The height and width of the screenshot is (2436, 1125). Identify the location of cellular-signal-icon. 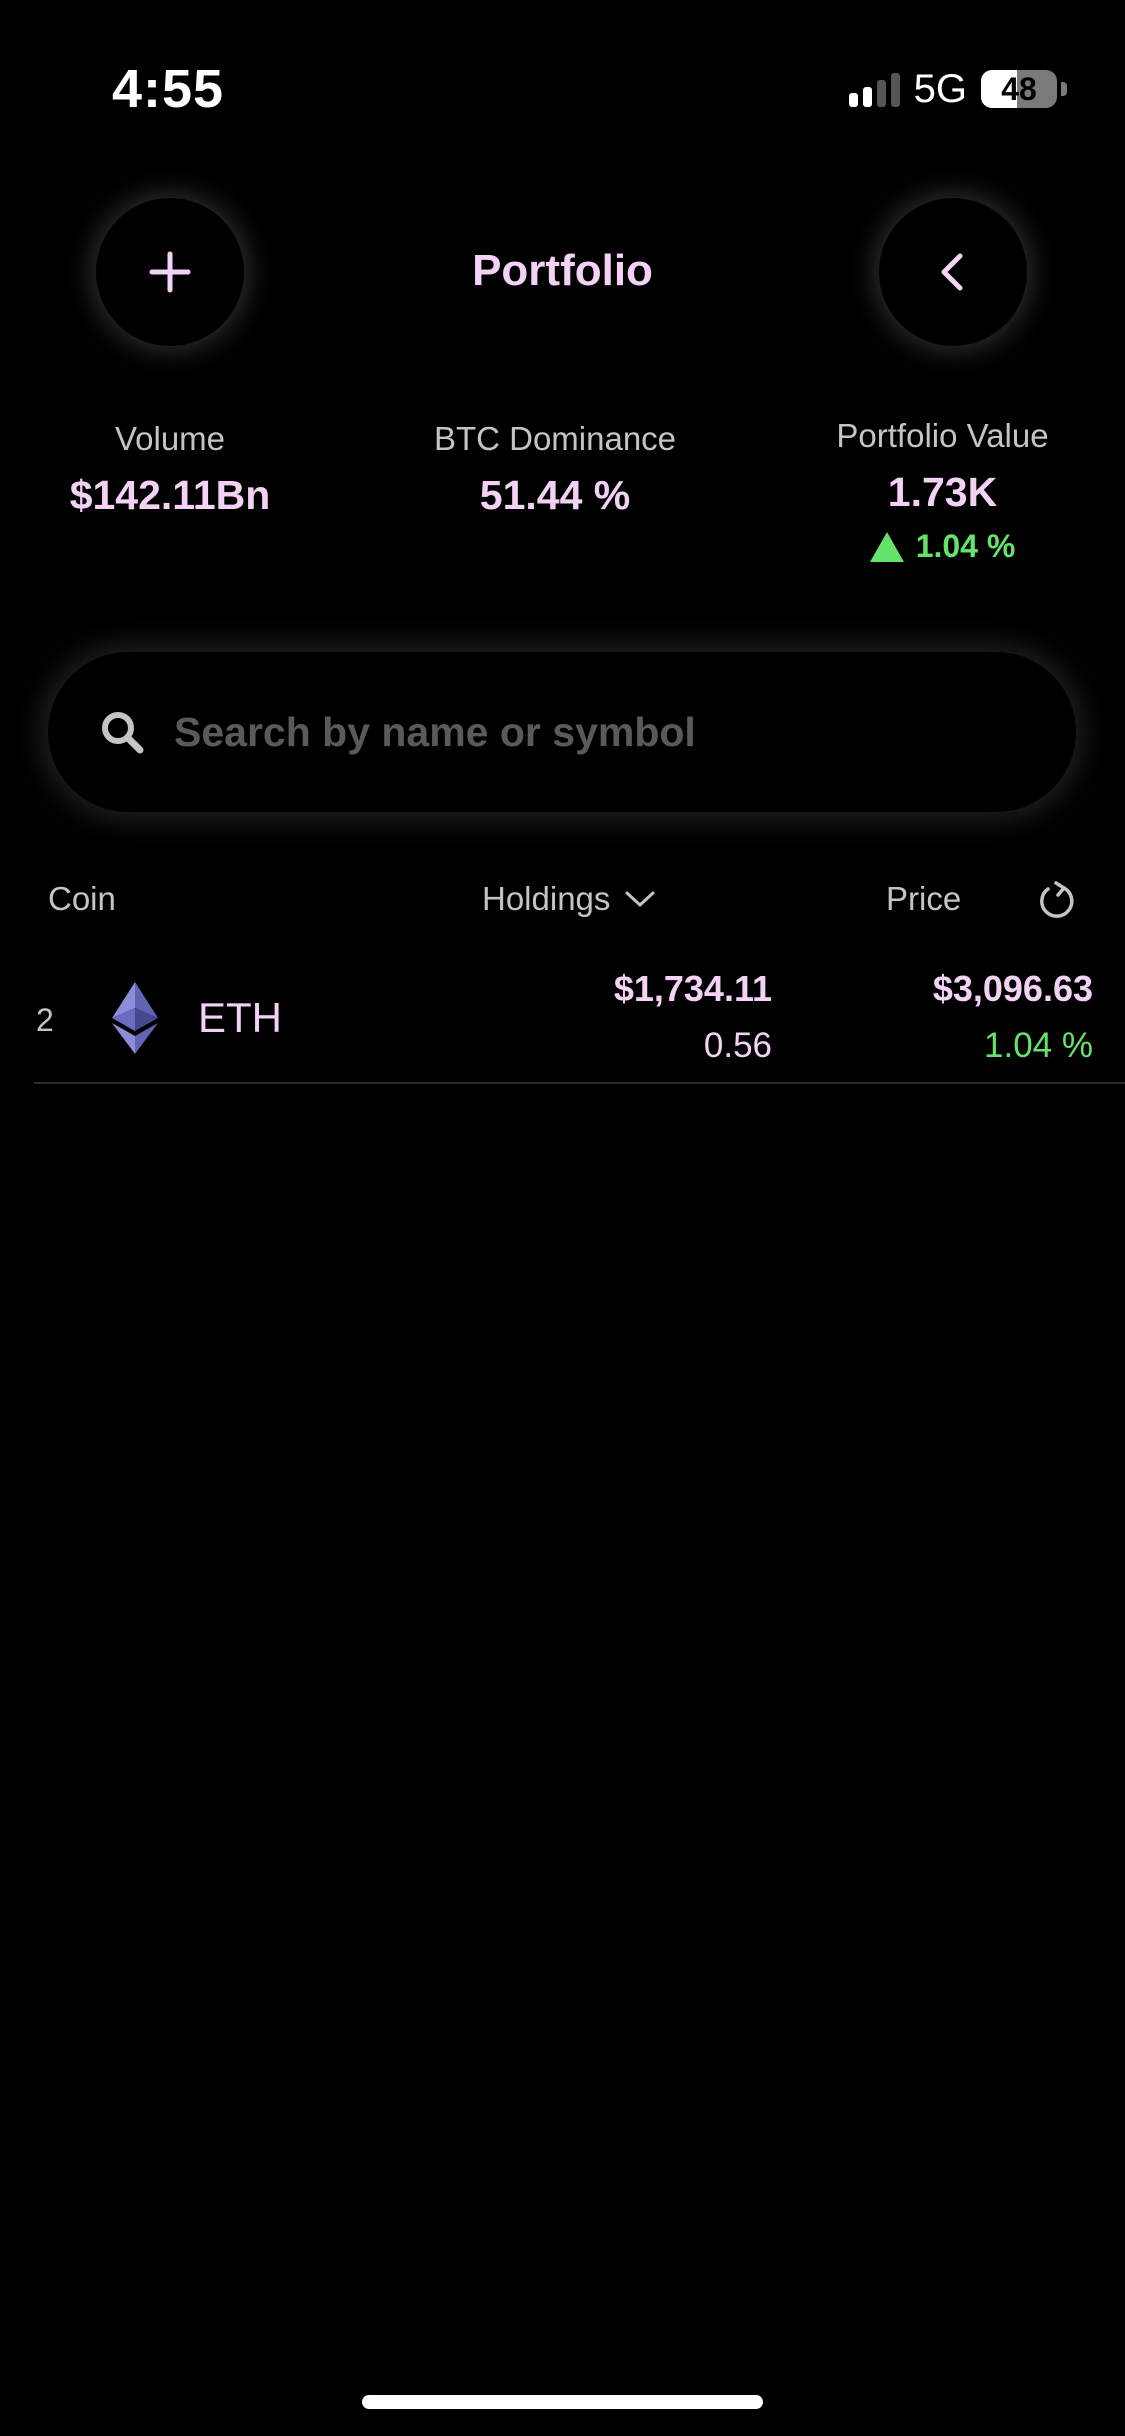
(874, 89).